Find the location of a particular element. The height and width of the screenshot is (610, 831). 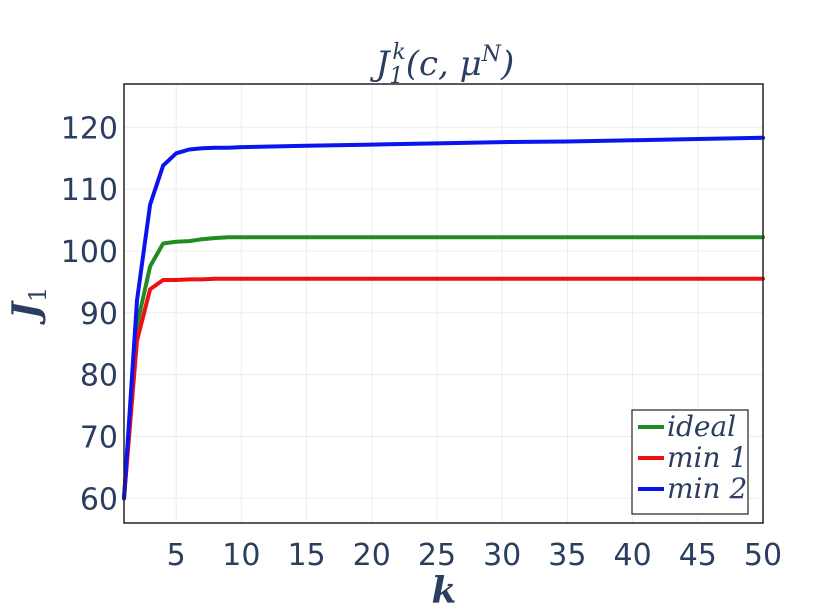

x-tick-label: 35 is located at coordinates (567, 555).